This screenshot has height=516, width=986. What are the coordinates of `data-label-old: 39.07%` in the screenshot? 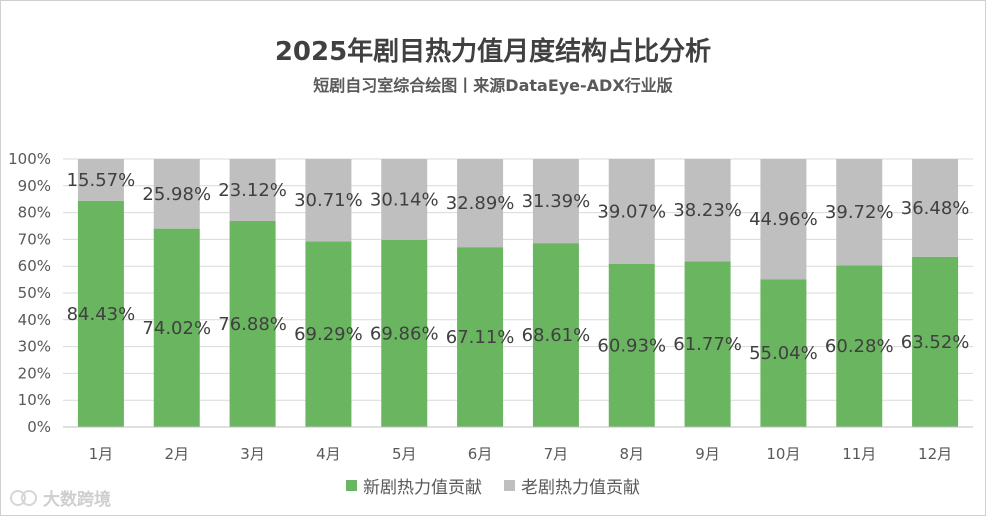 It's located at (631, 211).